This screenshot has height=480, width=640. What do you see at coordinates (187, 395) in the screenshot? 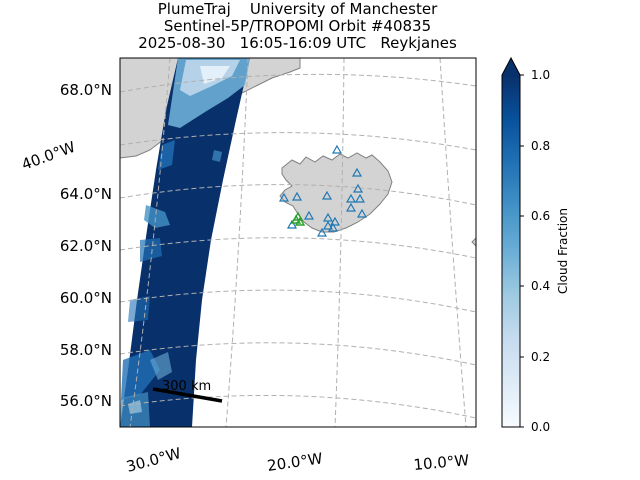
I see `scale-bar` at bounding box center [187, 395].